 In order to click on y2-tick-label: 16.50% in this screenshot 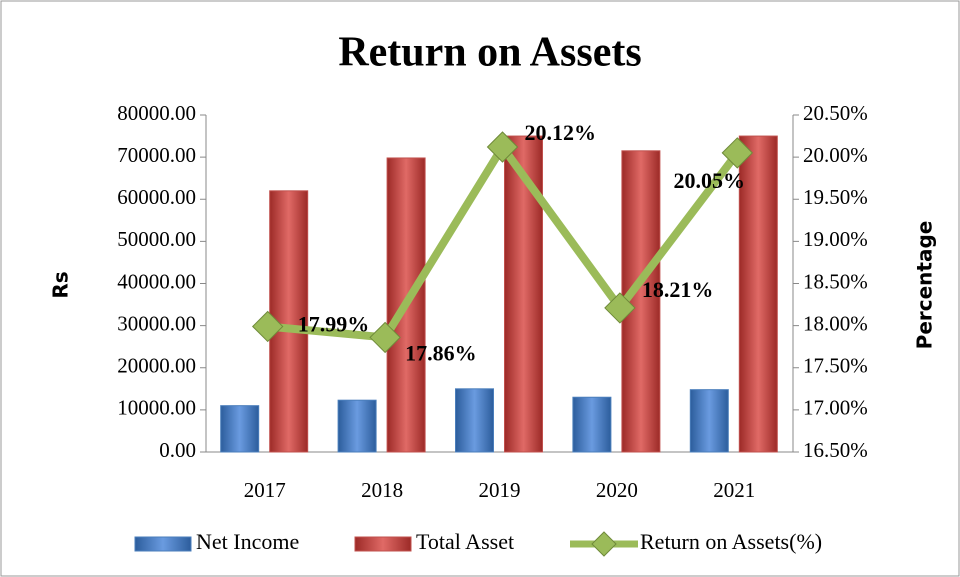, I will do `click(835, 450)`.